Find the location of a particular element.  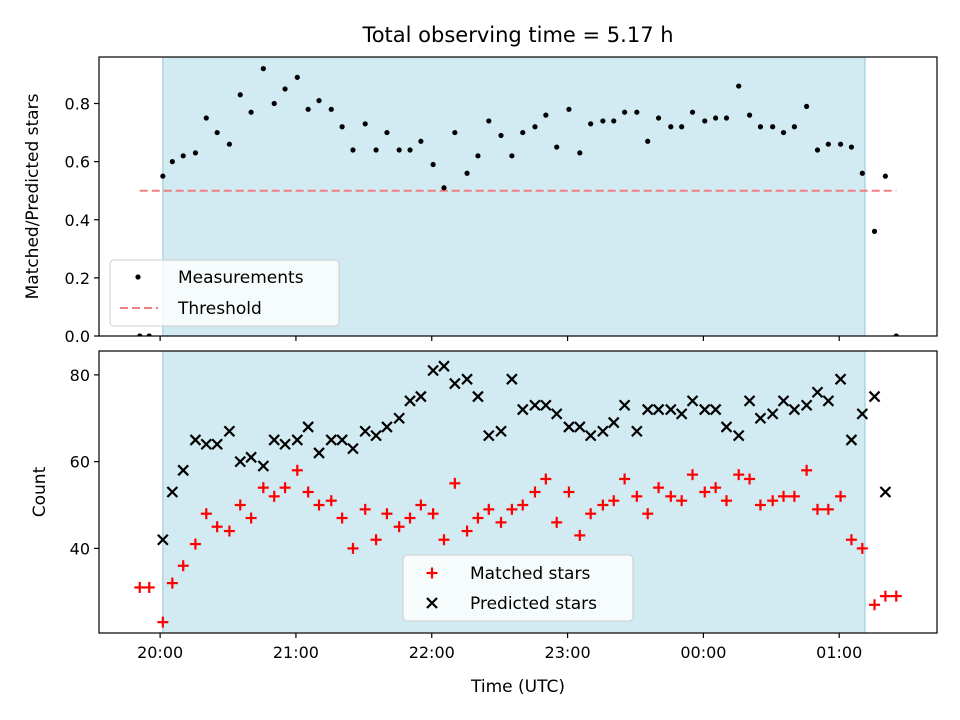

x-axis-label: Time (UTC) is located at coordinates (517, 687).